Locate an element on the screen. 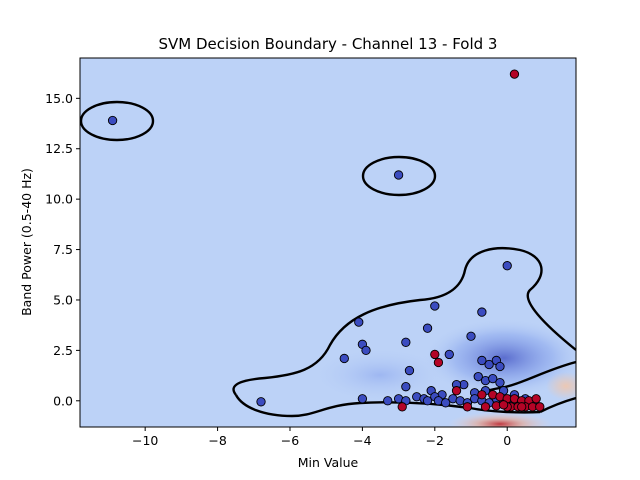  y-tick-label: 15.0 is located at coordinates (59, 98).